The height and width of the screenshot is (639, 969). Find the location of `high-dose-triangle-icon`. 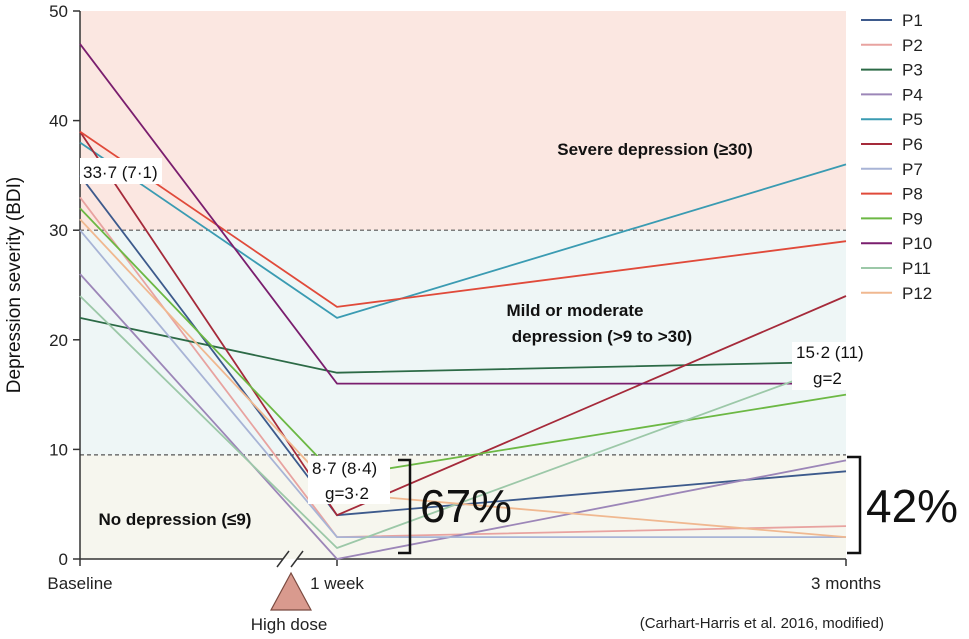

high-dose-triangle-icon is located at coordinates (291, 591).